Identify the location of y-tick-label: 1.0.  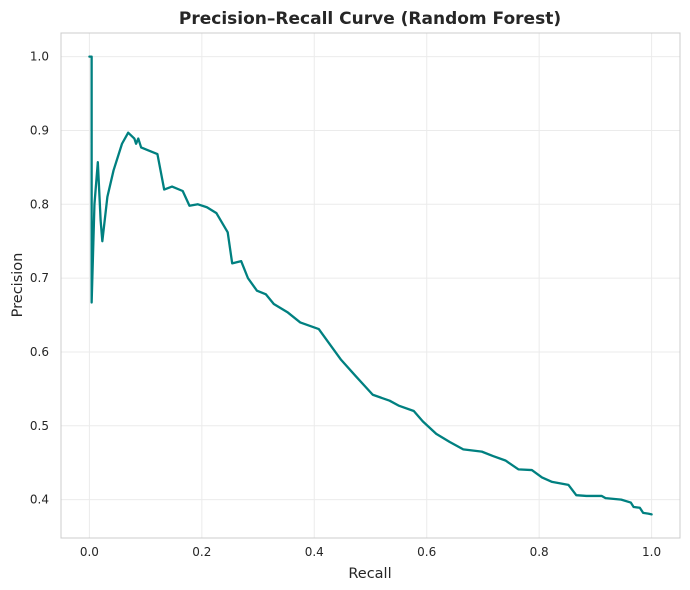
(39, 57).